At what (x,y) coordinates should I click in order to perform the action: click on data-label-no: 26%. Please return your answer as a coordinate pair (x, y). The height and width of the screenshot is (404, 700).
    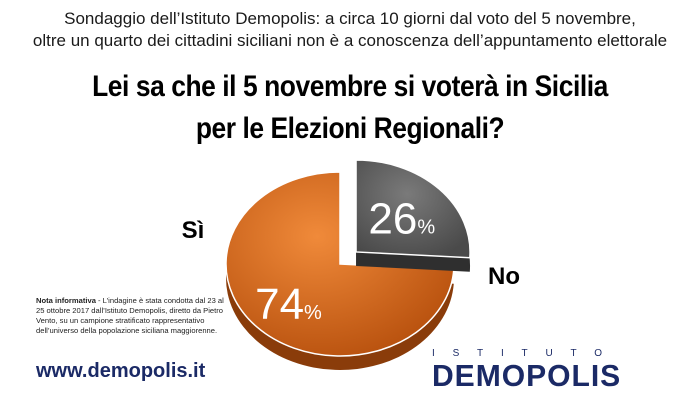
    Looking at the image, I should click on (401, 218).